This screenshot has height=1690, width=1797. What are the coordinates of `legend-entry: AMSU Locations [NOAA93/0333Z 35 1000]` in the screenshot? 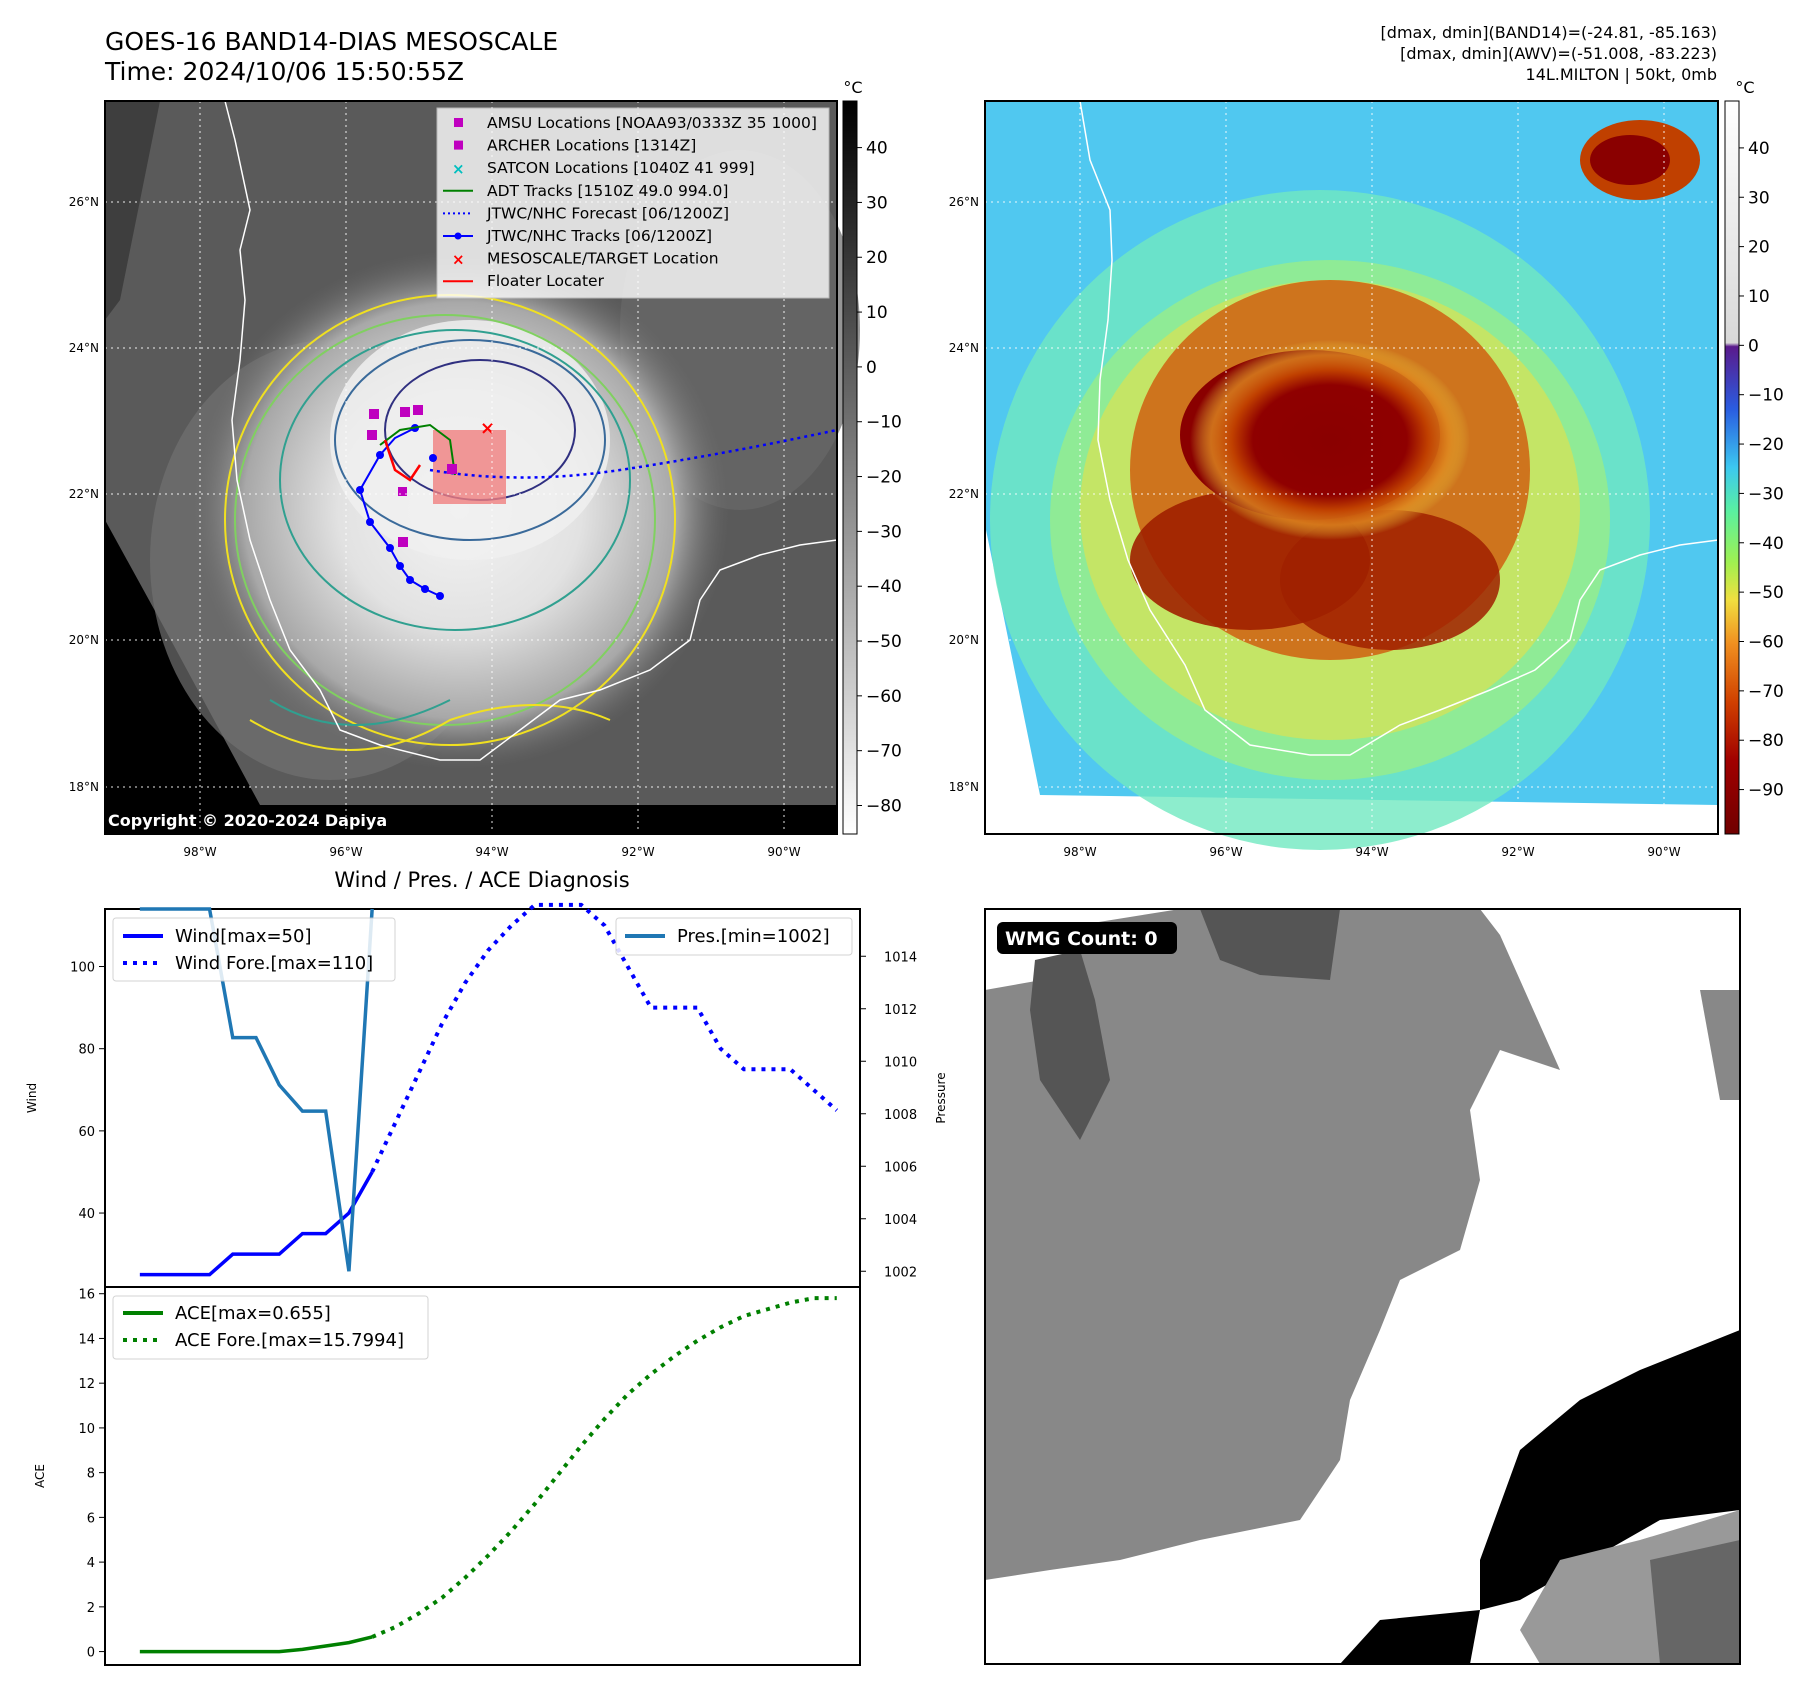 It's located at (635, 123).